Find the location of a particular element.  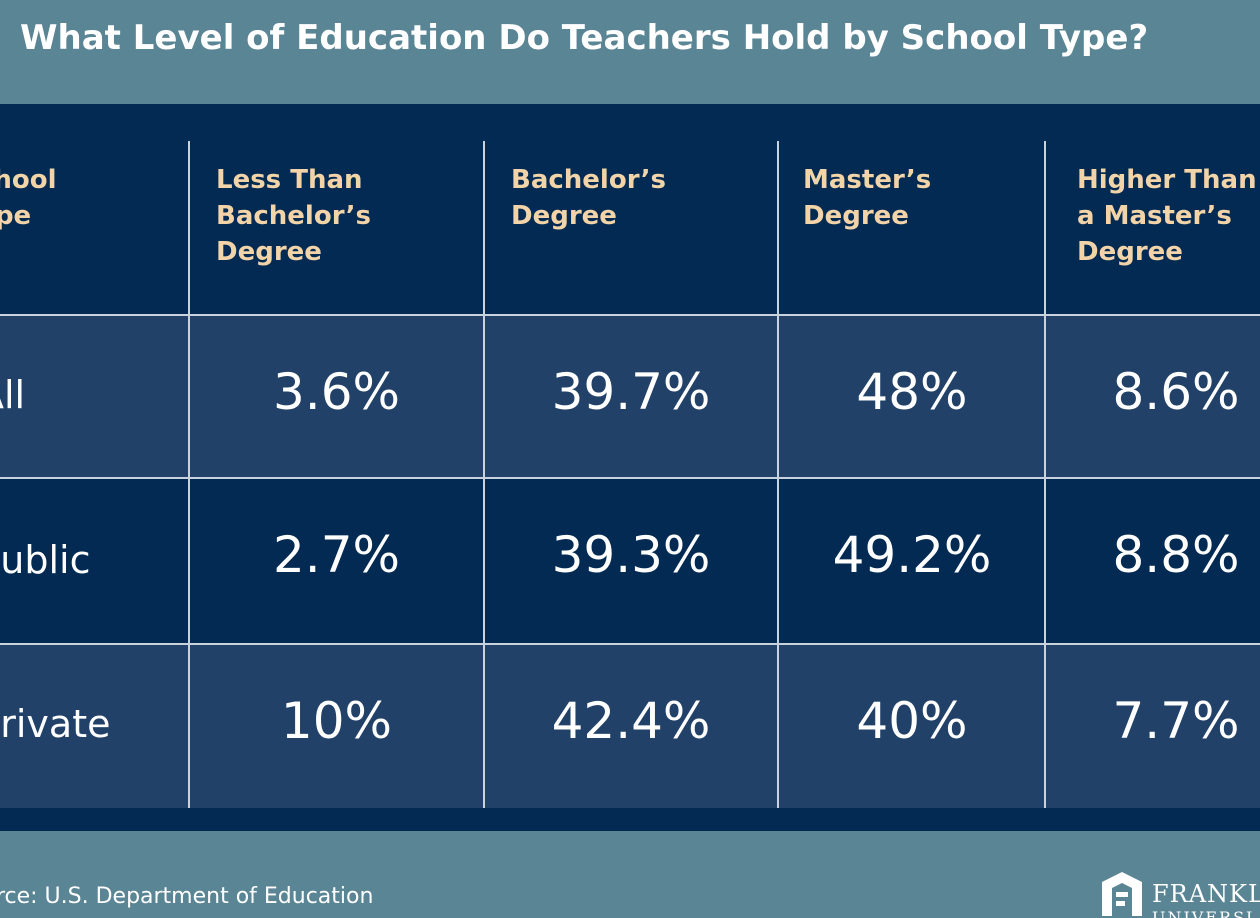

table-cell: 10% is located at coordinates (336, 721).